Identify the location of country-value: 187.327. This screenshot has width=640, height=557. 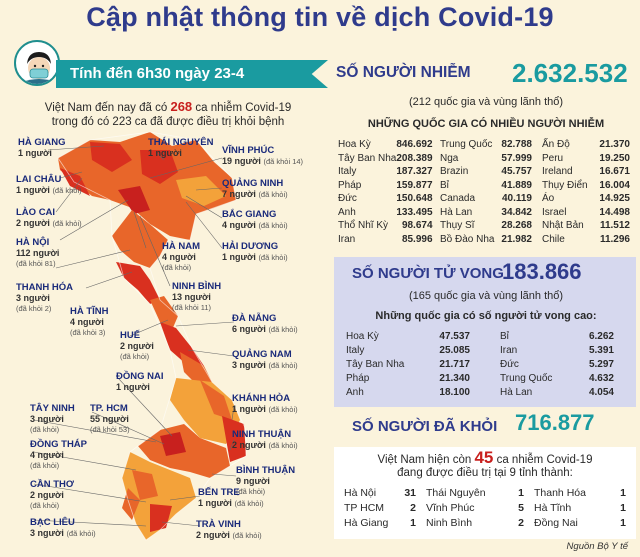
(414, 171).